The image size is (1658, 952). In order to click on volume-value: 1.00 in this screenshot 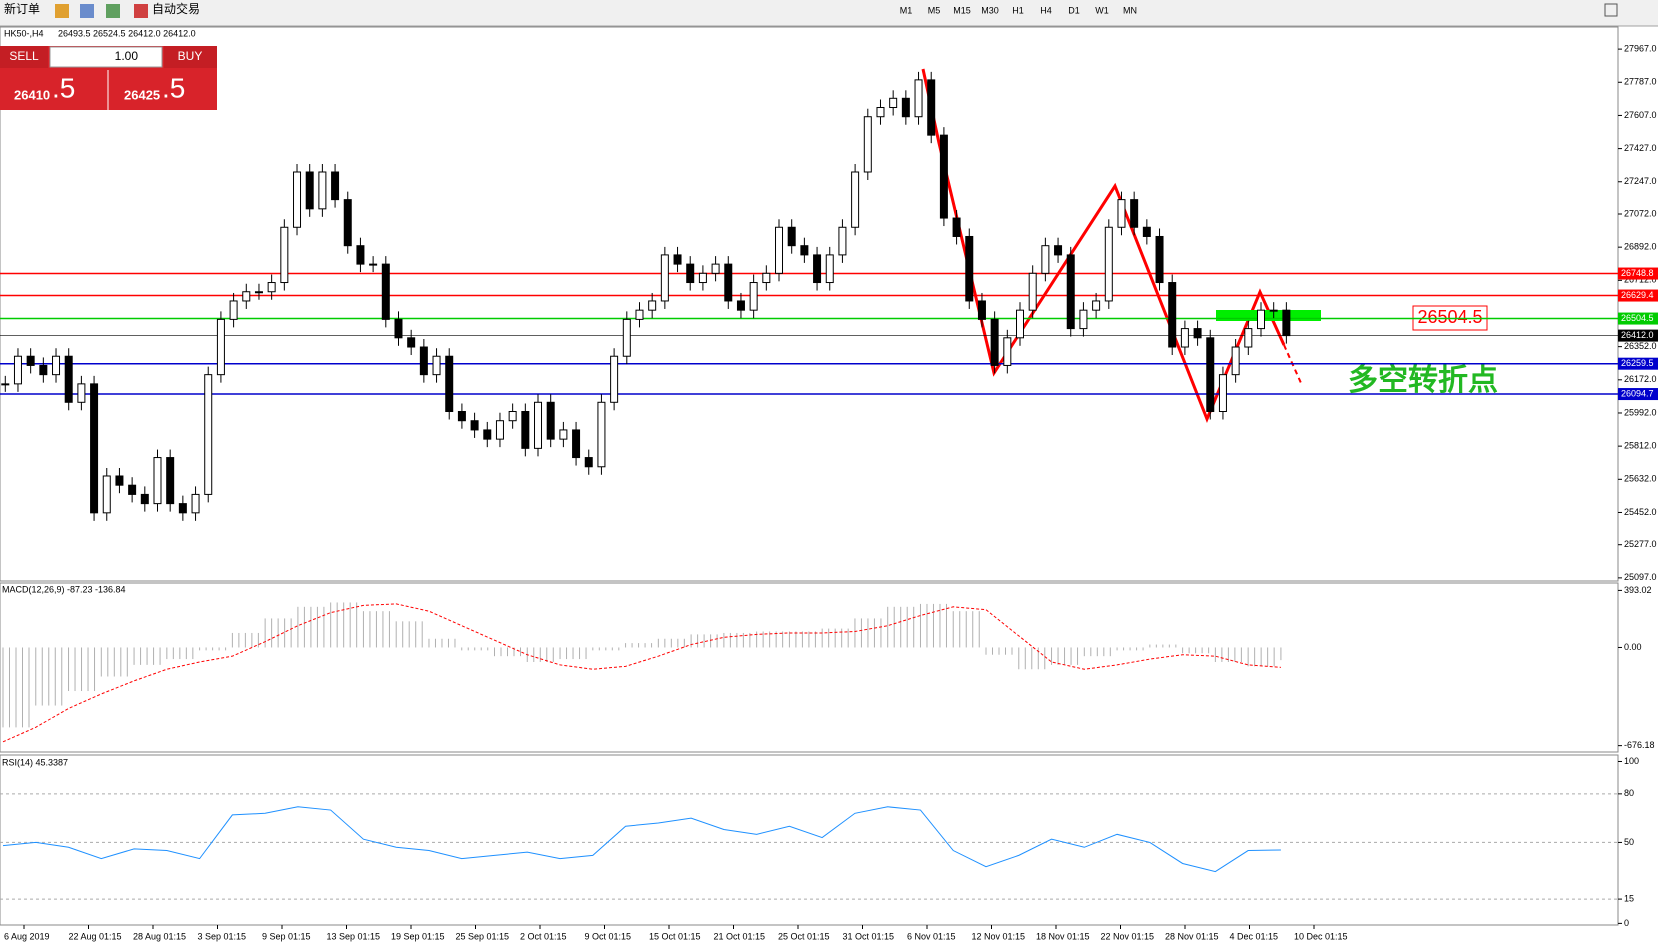, I will do `click(127, 56)`.